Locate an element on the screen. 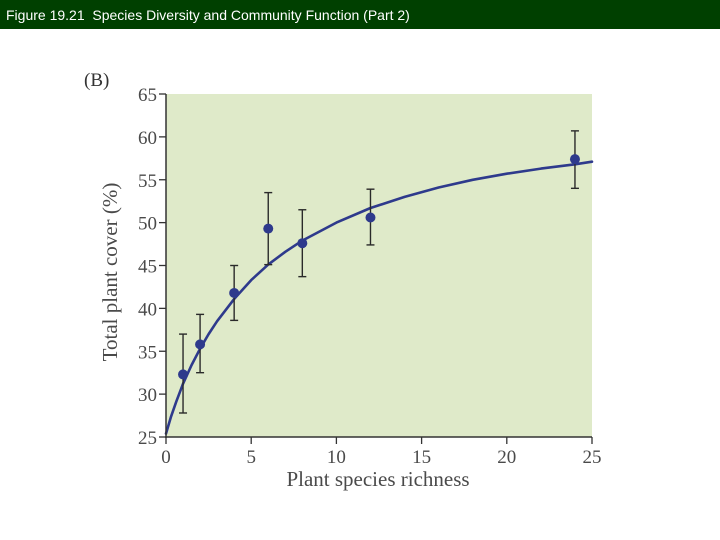 This screenshot has height=540, width=720. y-tick-label: 55 is located at coordinates (147, 181).